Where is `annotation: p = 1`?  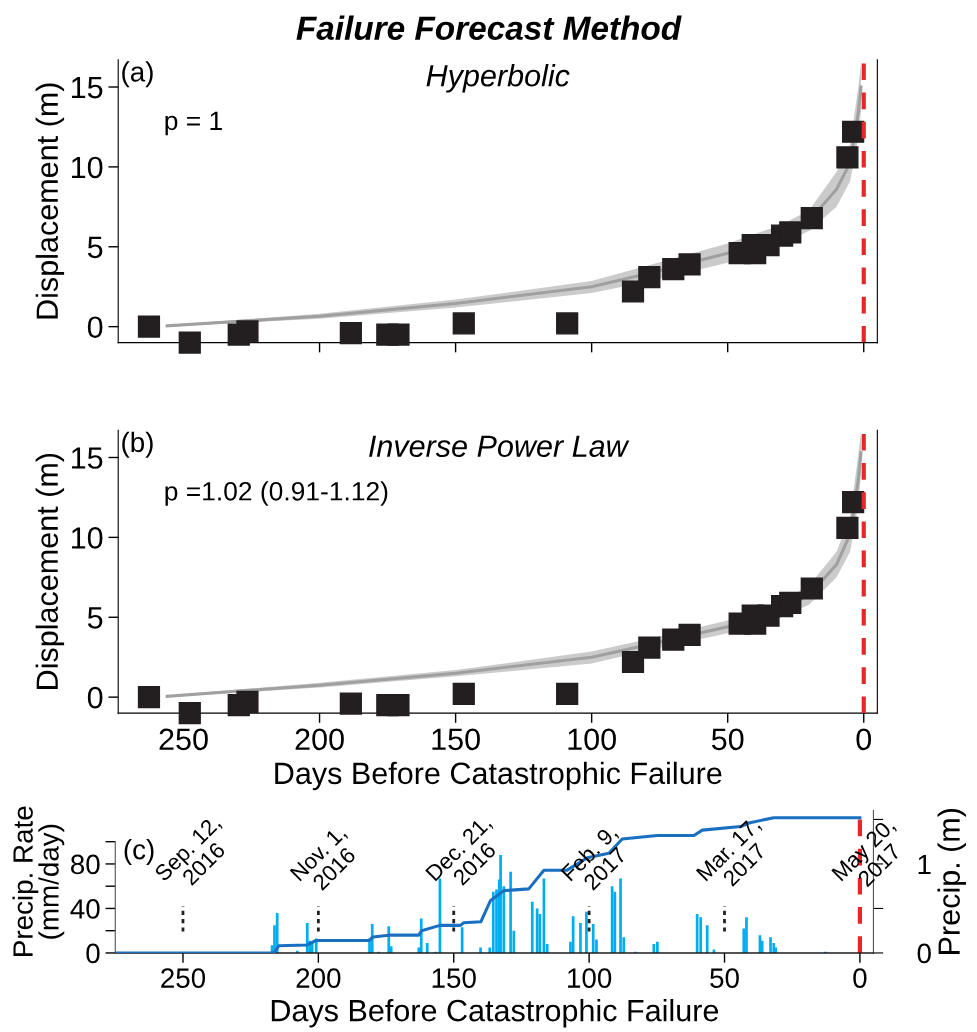 annotation: p = 1 is located at coordinates (193, 123).